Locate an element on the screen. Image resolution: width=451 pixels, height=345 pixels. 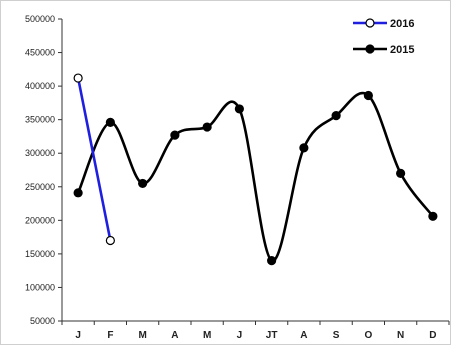
data-point-2015-N is located at coordinates (401, 173).